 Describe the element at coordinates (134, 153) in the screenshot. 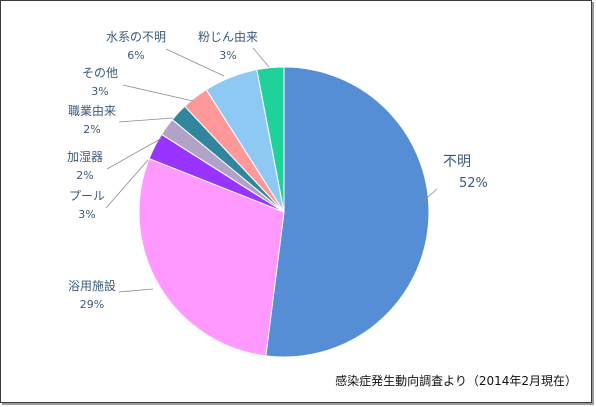

I see `slice-4-leader-line` at that location.